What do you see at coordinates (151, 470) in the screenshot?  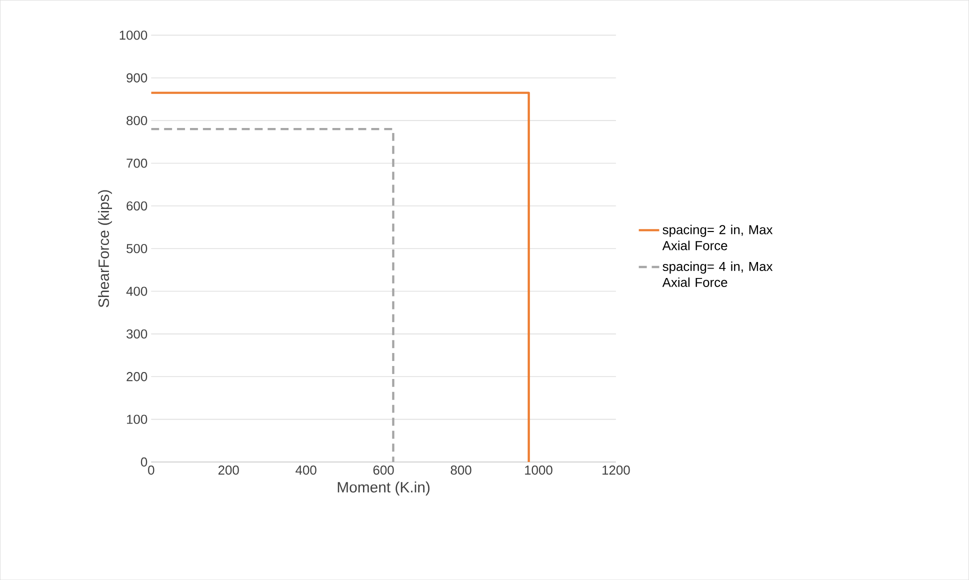 I see `x-tick-label: 0` at bounding box center [151, 470].